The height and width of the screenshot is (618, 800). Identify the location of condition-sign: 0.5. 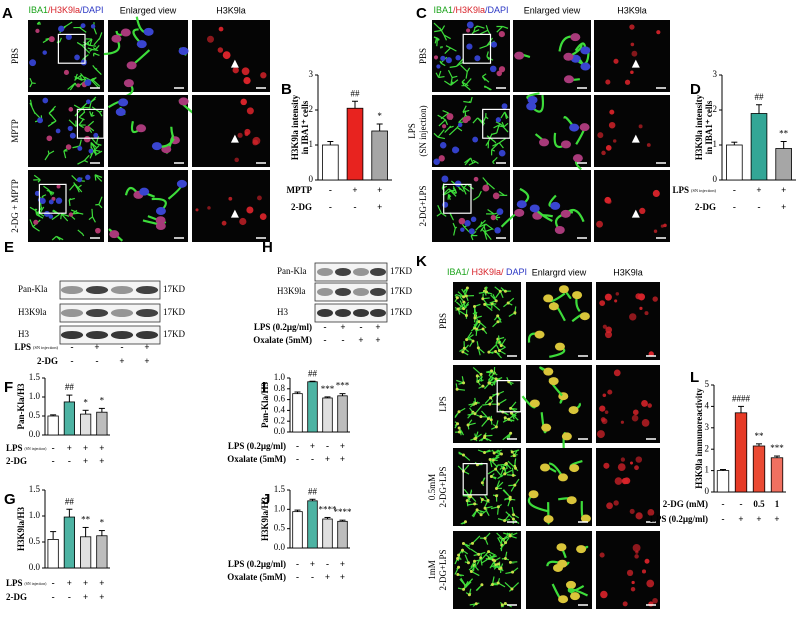
(759, 504).